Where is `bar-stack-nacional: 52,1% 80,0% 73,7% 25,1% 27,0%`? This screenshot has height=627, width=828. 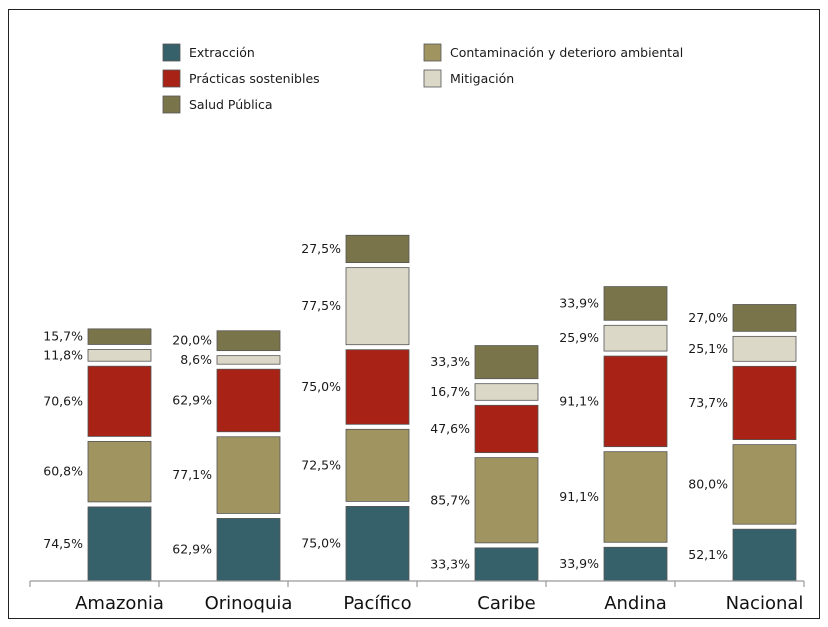
bar-stack-nacional: 52,1% 80,0% 73,7% 25,1% 27,0% is located at coordinates (742, 443).